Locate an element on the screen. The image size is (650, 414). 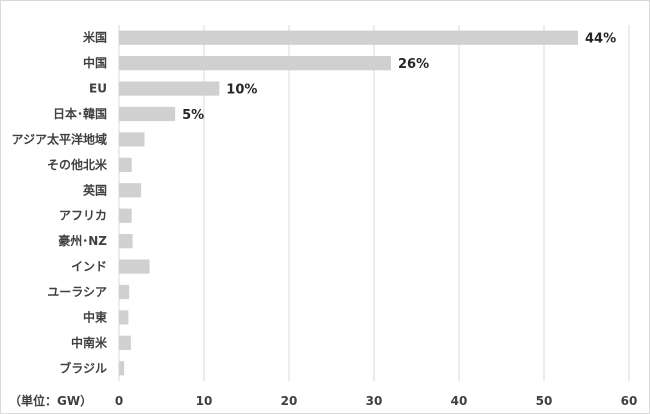
category-label-0: 米国 is located at coordinates (95, 37).